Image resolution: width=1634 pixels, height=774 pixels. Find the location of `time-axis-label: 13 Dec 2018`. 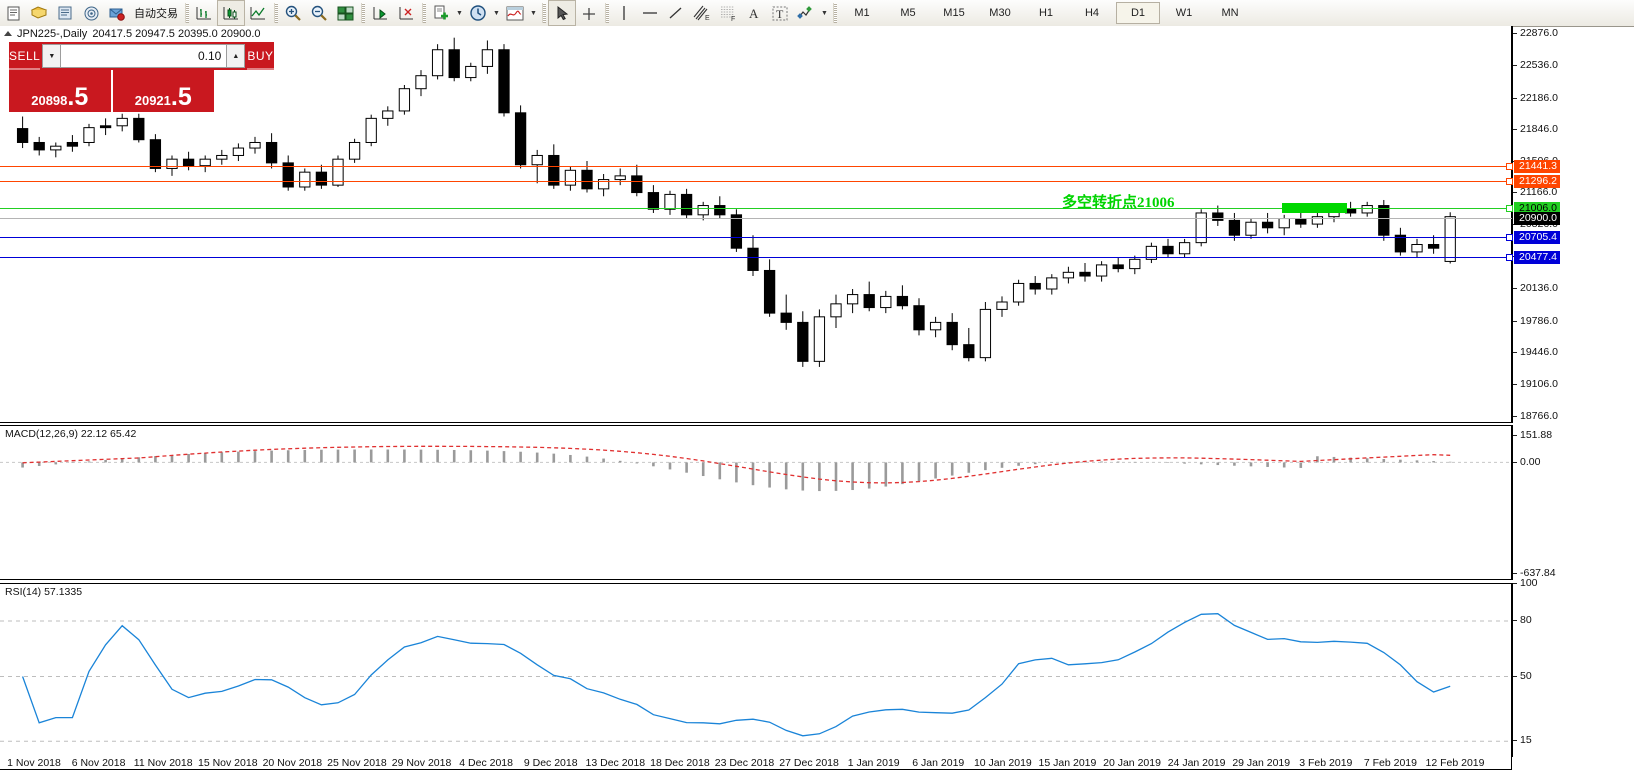

time-axis-label: 13 Dec 2018 is located at coordinates (615, 763).